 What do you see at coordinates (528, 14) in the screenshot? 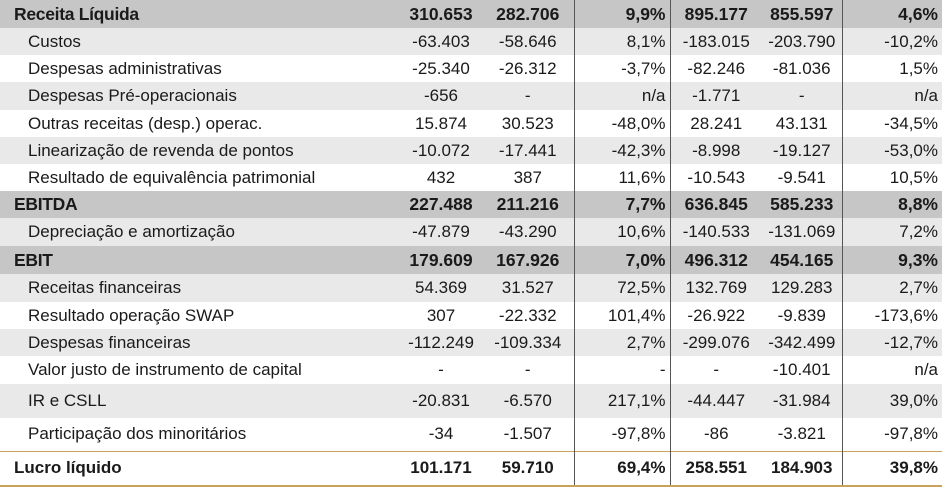
I see `value-period-2: 282.706` at bounding box center [528, 14].